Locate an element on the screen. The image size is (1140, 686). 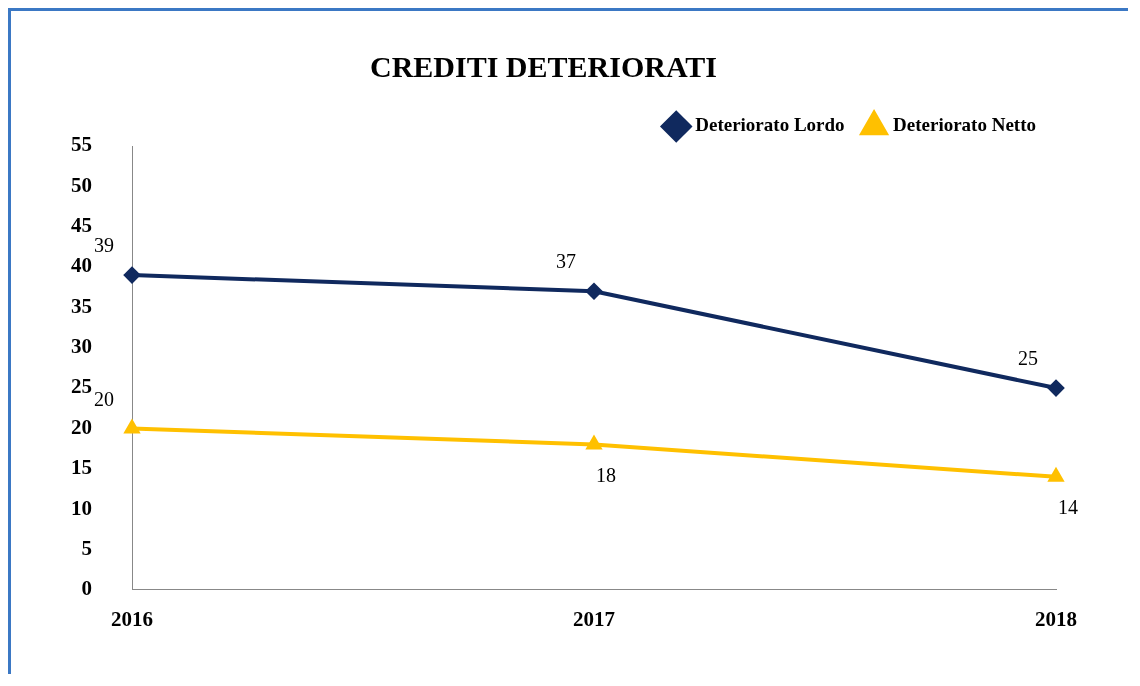
y-tick-label: 55 is located at coordinates (81, 144).